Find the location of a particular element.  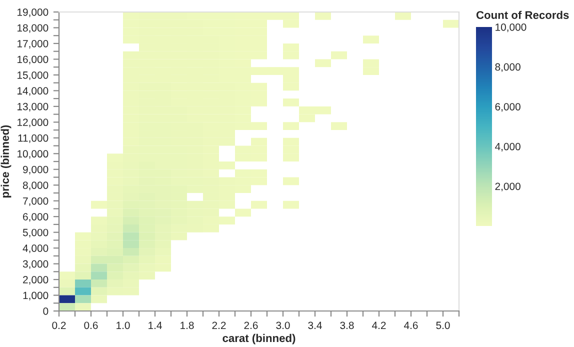

color-bar-label: 6,000 is located at coordinates (507, 107).